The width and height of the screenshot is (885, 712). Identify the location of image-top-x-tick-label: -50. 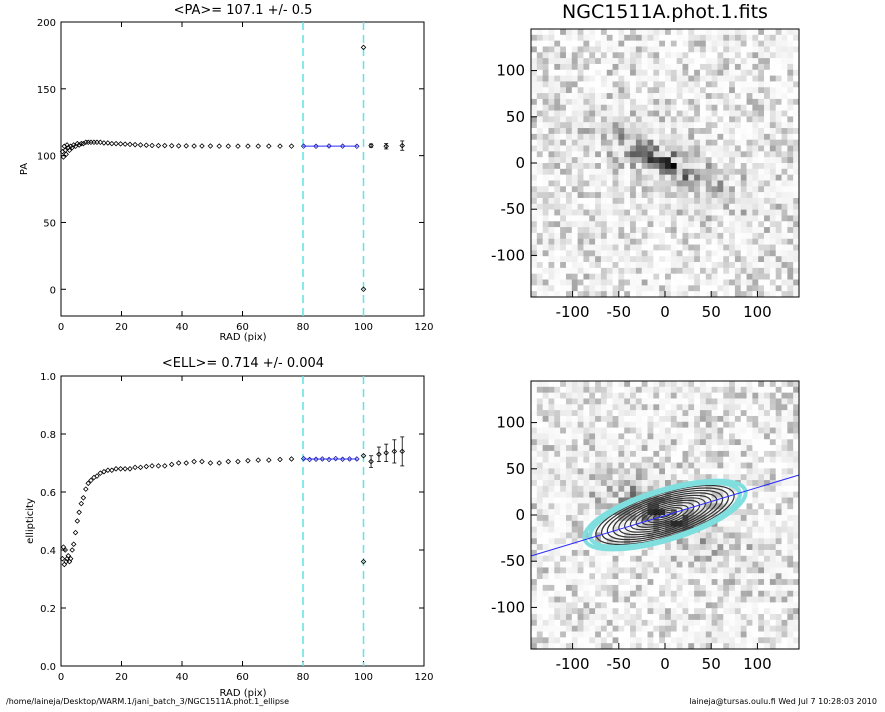
(619, 312).